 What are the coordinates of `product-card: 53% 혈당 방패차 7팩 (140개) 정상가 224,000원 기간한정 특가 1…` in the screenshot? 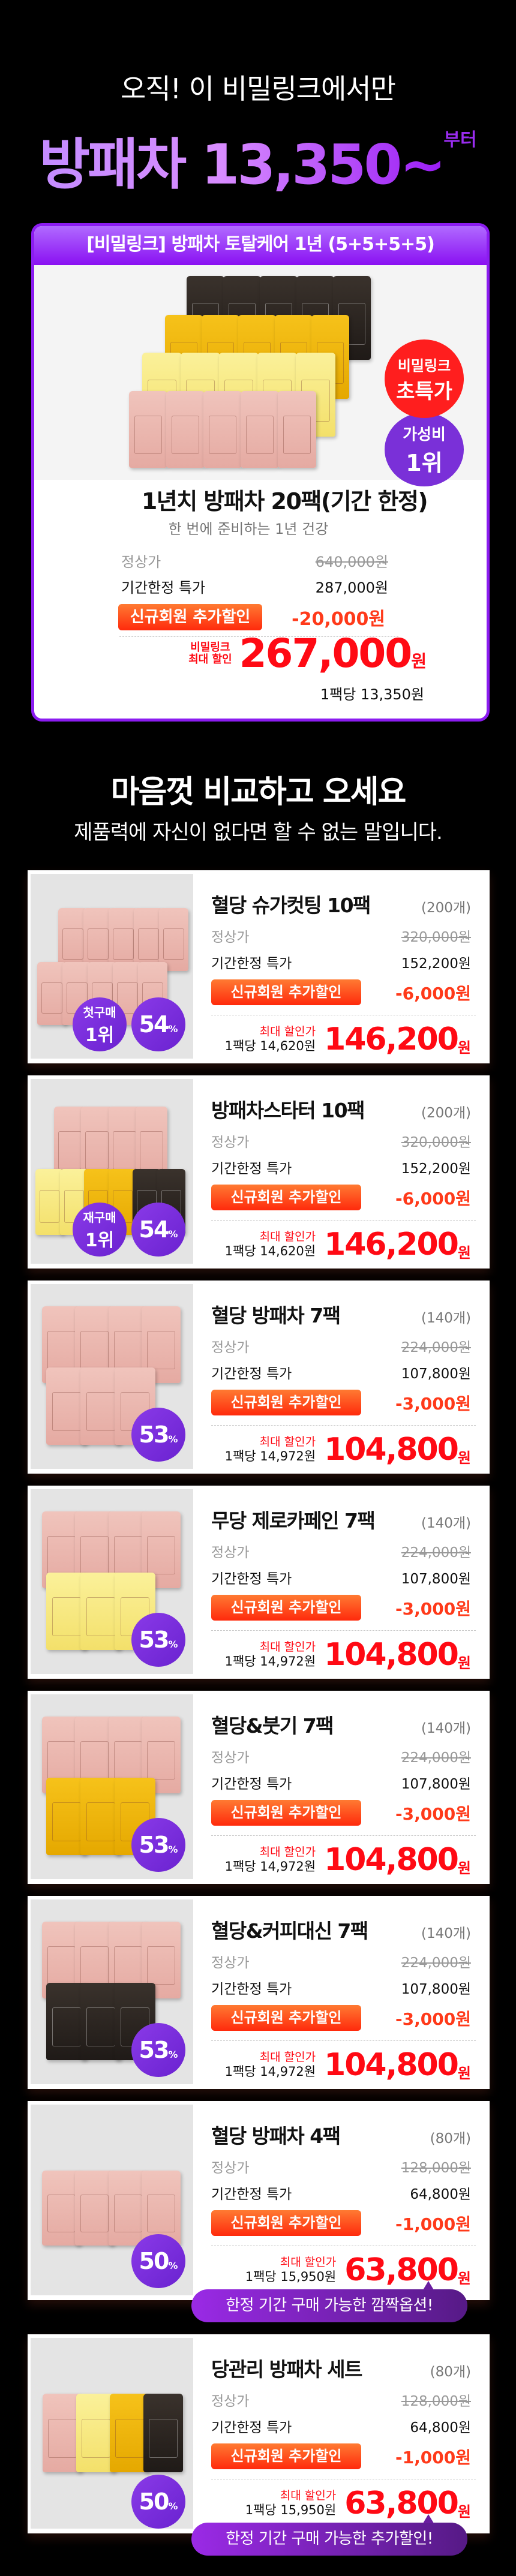 It's located at (259, 1378).